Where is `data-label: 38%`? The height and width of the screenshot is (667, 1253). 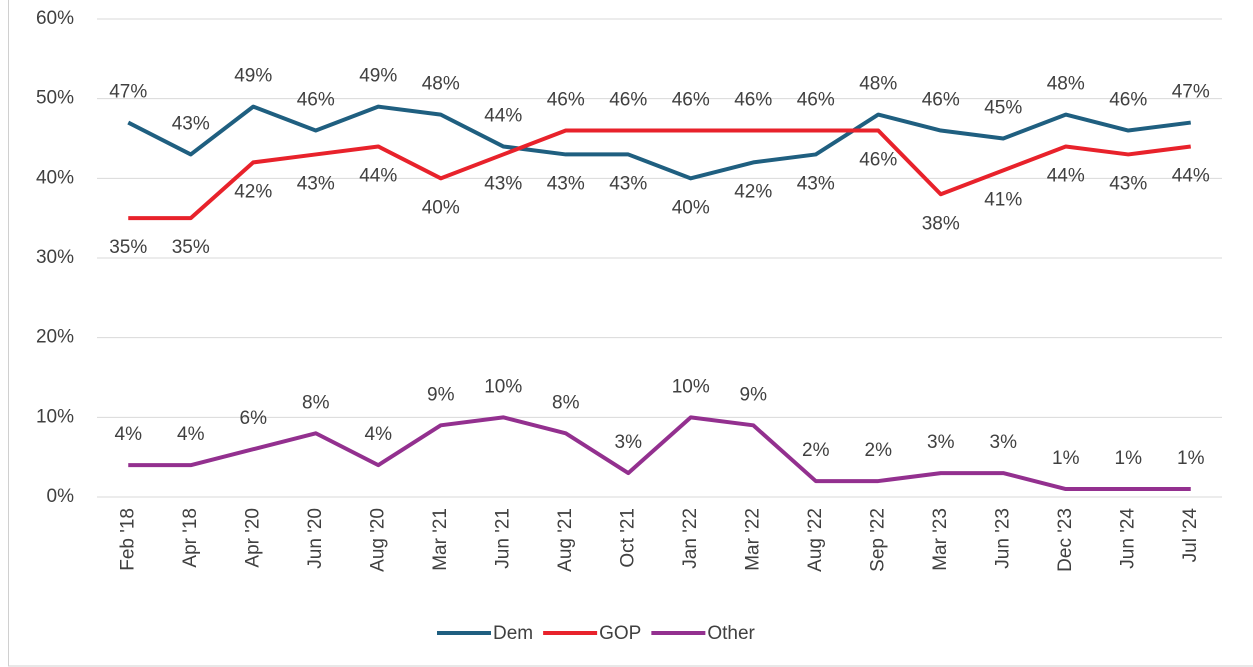 data-label: 38% is located at coordinates (941, 223).